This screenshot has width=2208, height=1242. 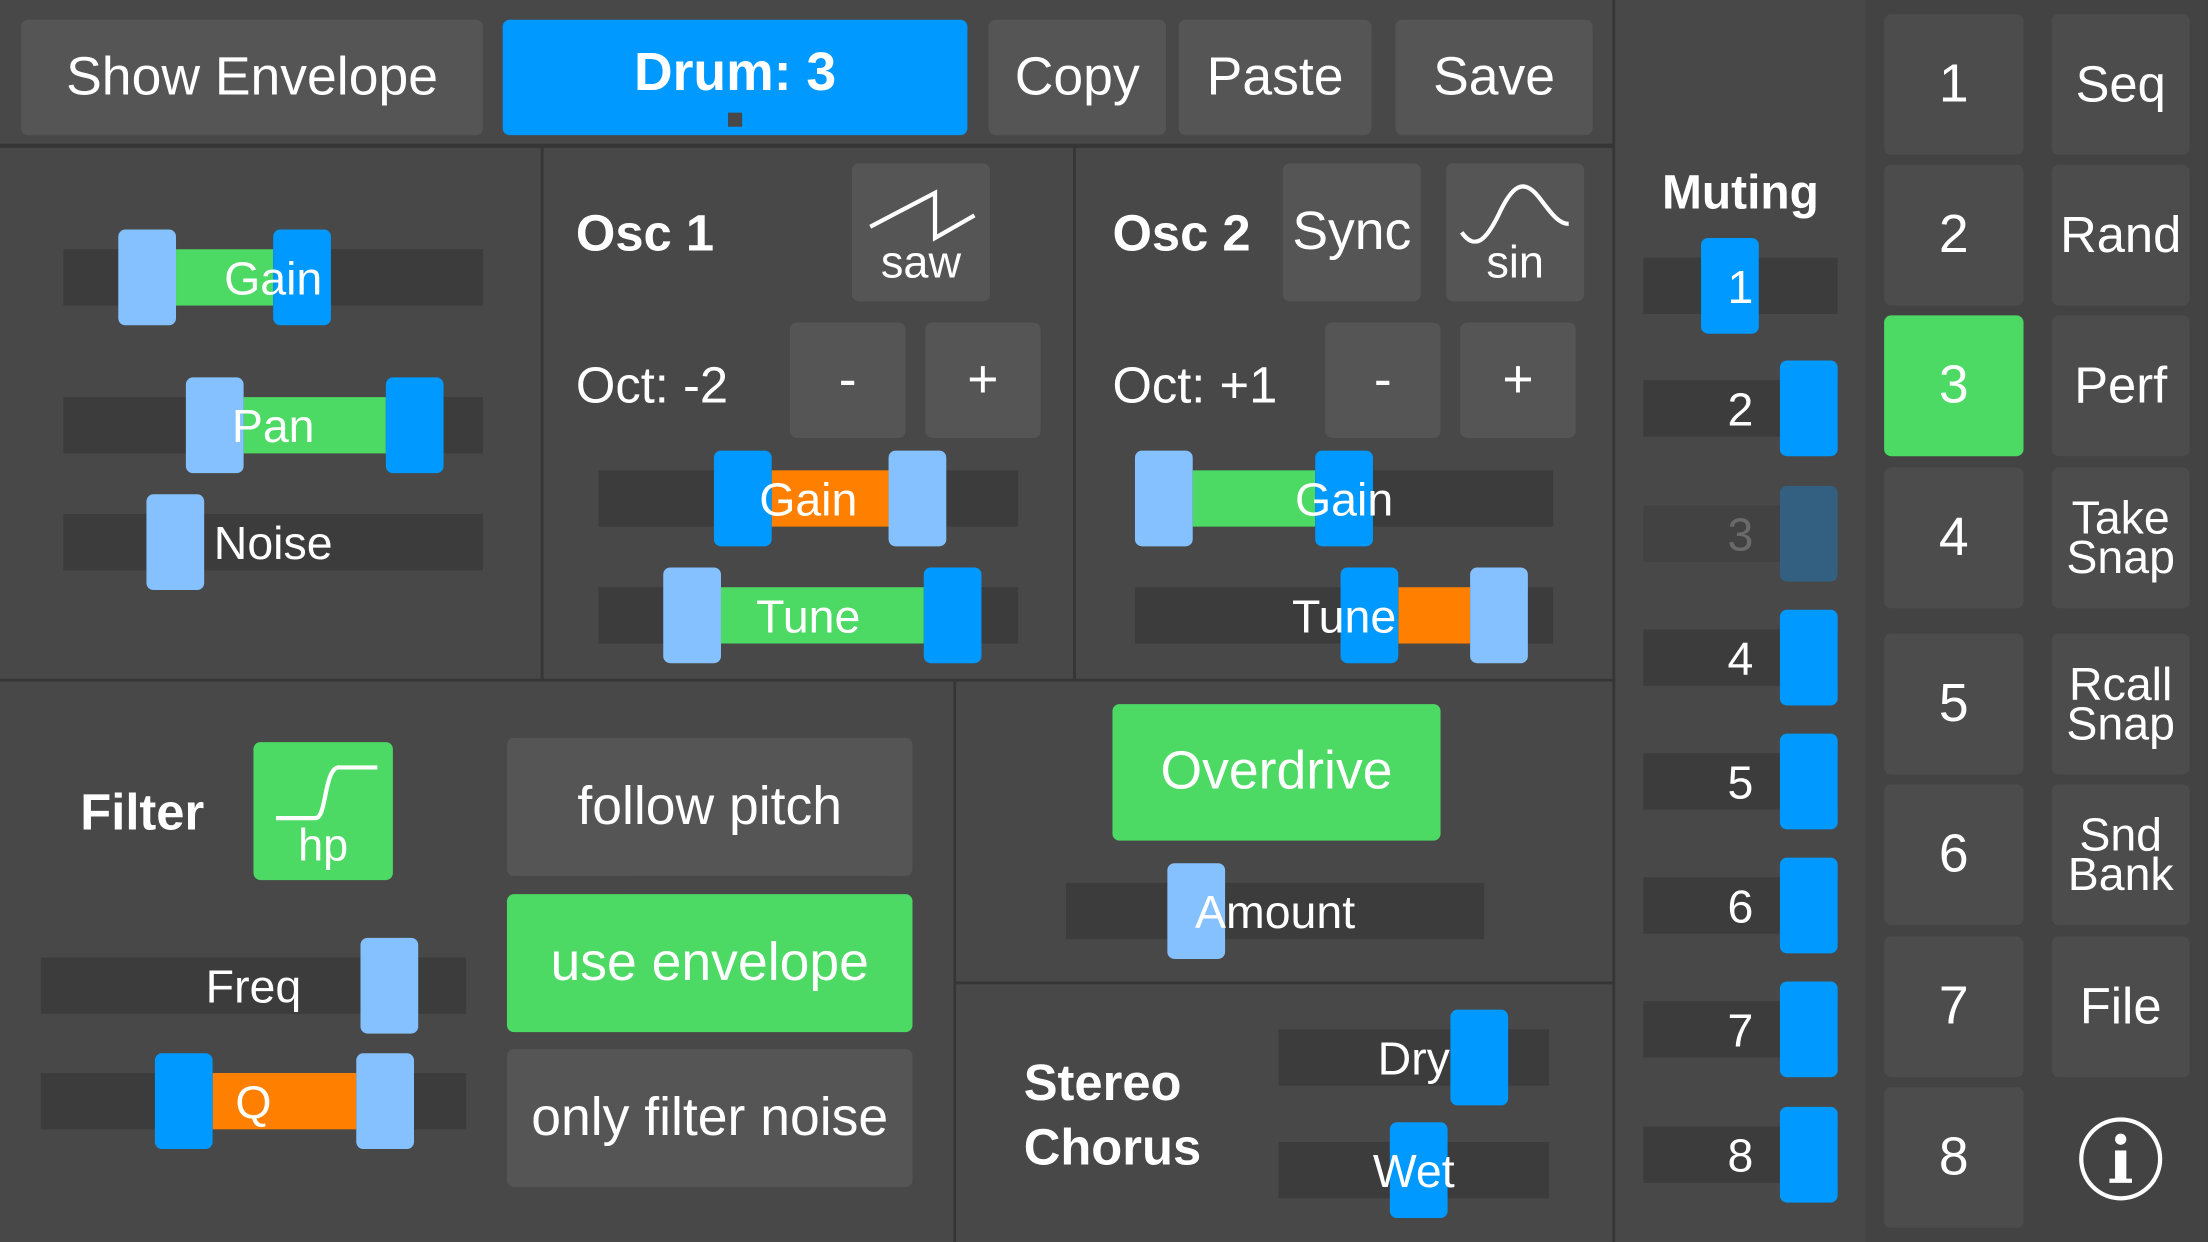 What do you see at coordinates (1740, 1154) in the screenshot?
I see `mute-slider-8: 8` at bounding box center [1740, 1154].